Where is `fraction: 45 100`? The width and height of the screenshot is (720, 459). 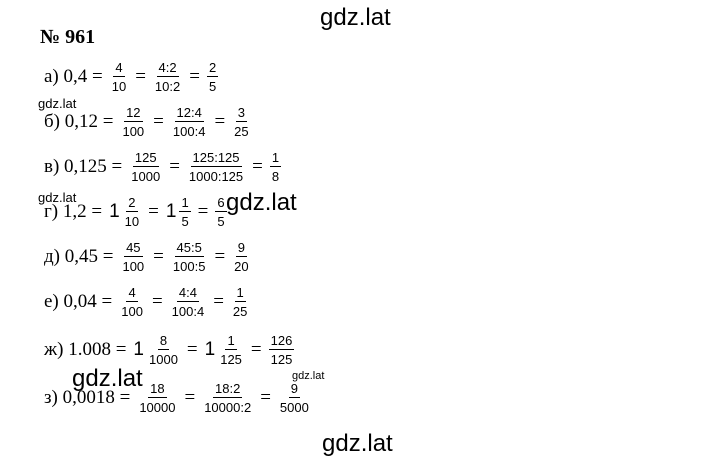
fraction: 45 100 is located at coordinates (133, 257).